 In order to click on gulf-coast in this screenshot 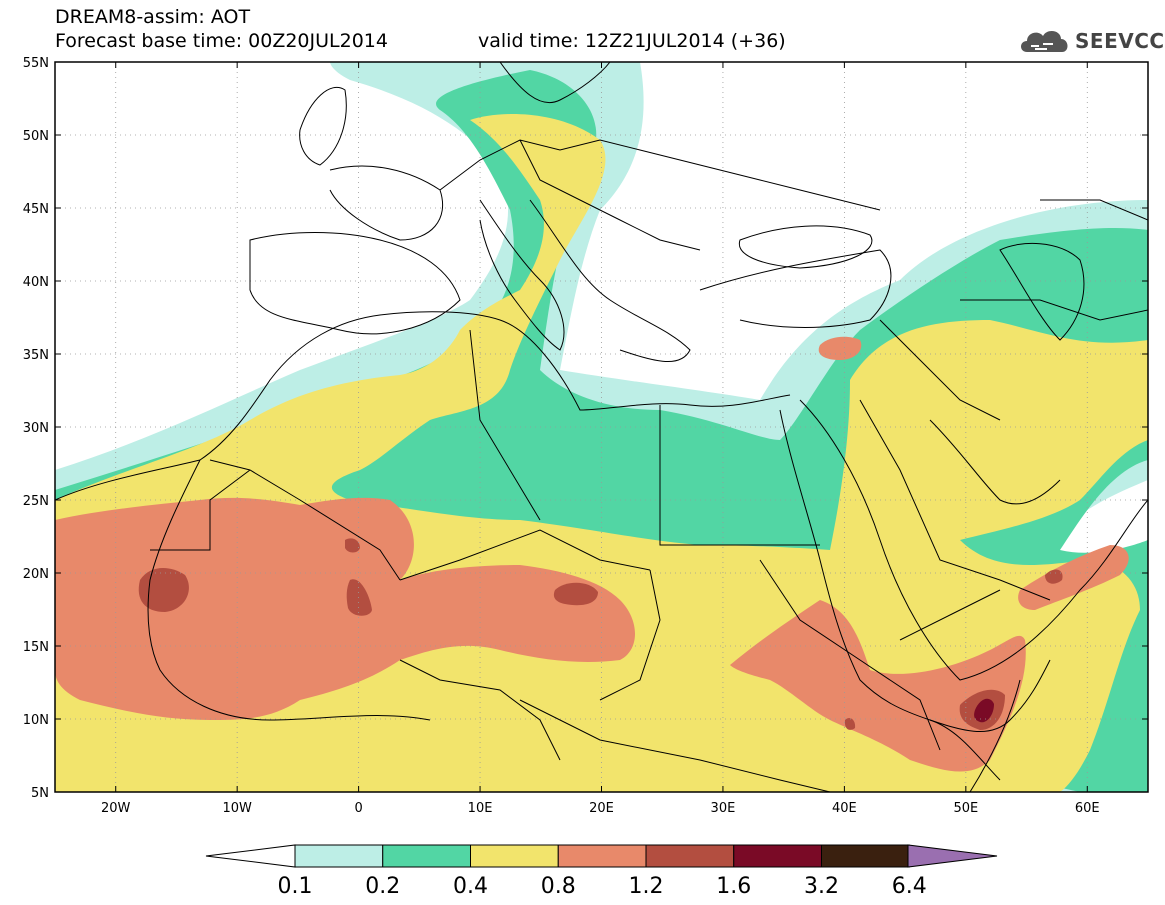, I will do `click(995, 462)`.